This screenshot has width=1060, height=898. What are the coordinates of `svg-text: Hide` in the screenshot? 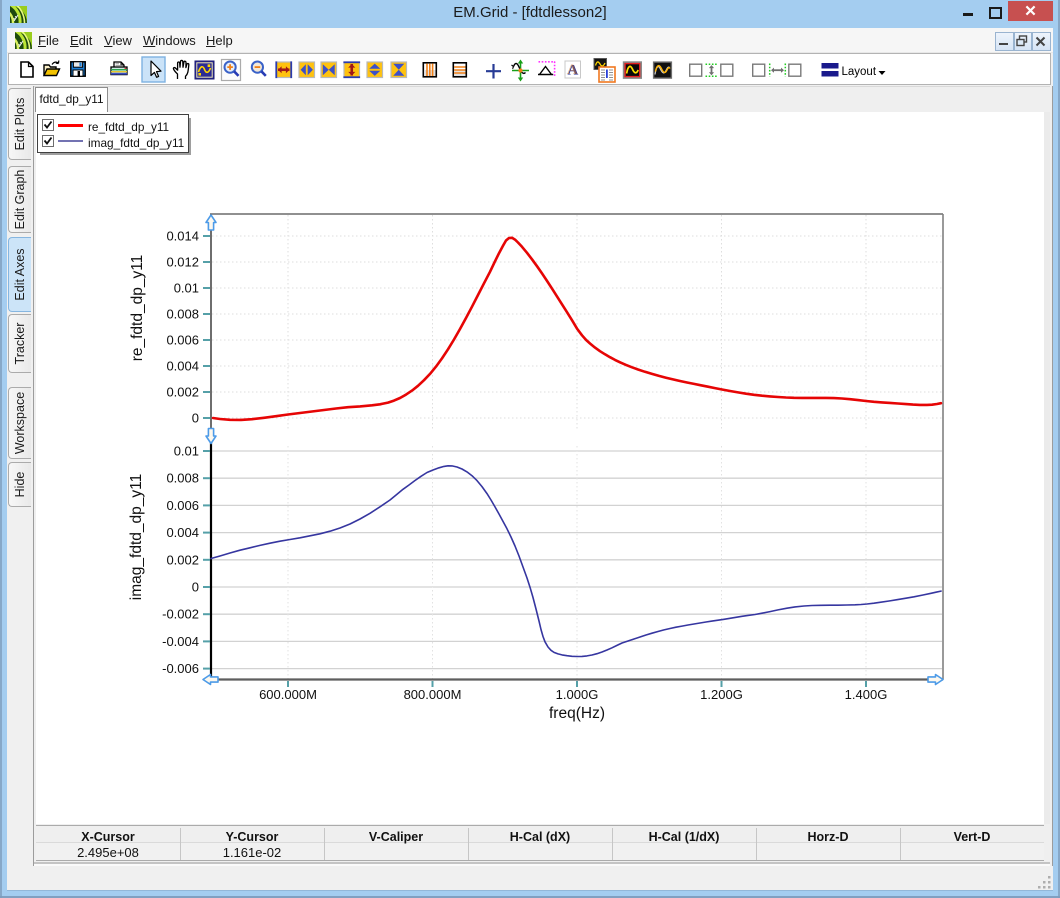 It's located at (20, 485).